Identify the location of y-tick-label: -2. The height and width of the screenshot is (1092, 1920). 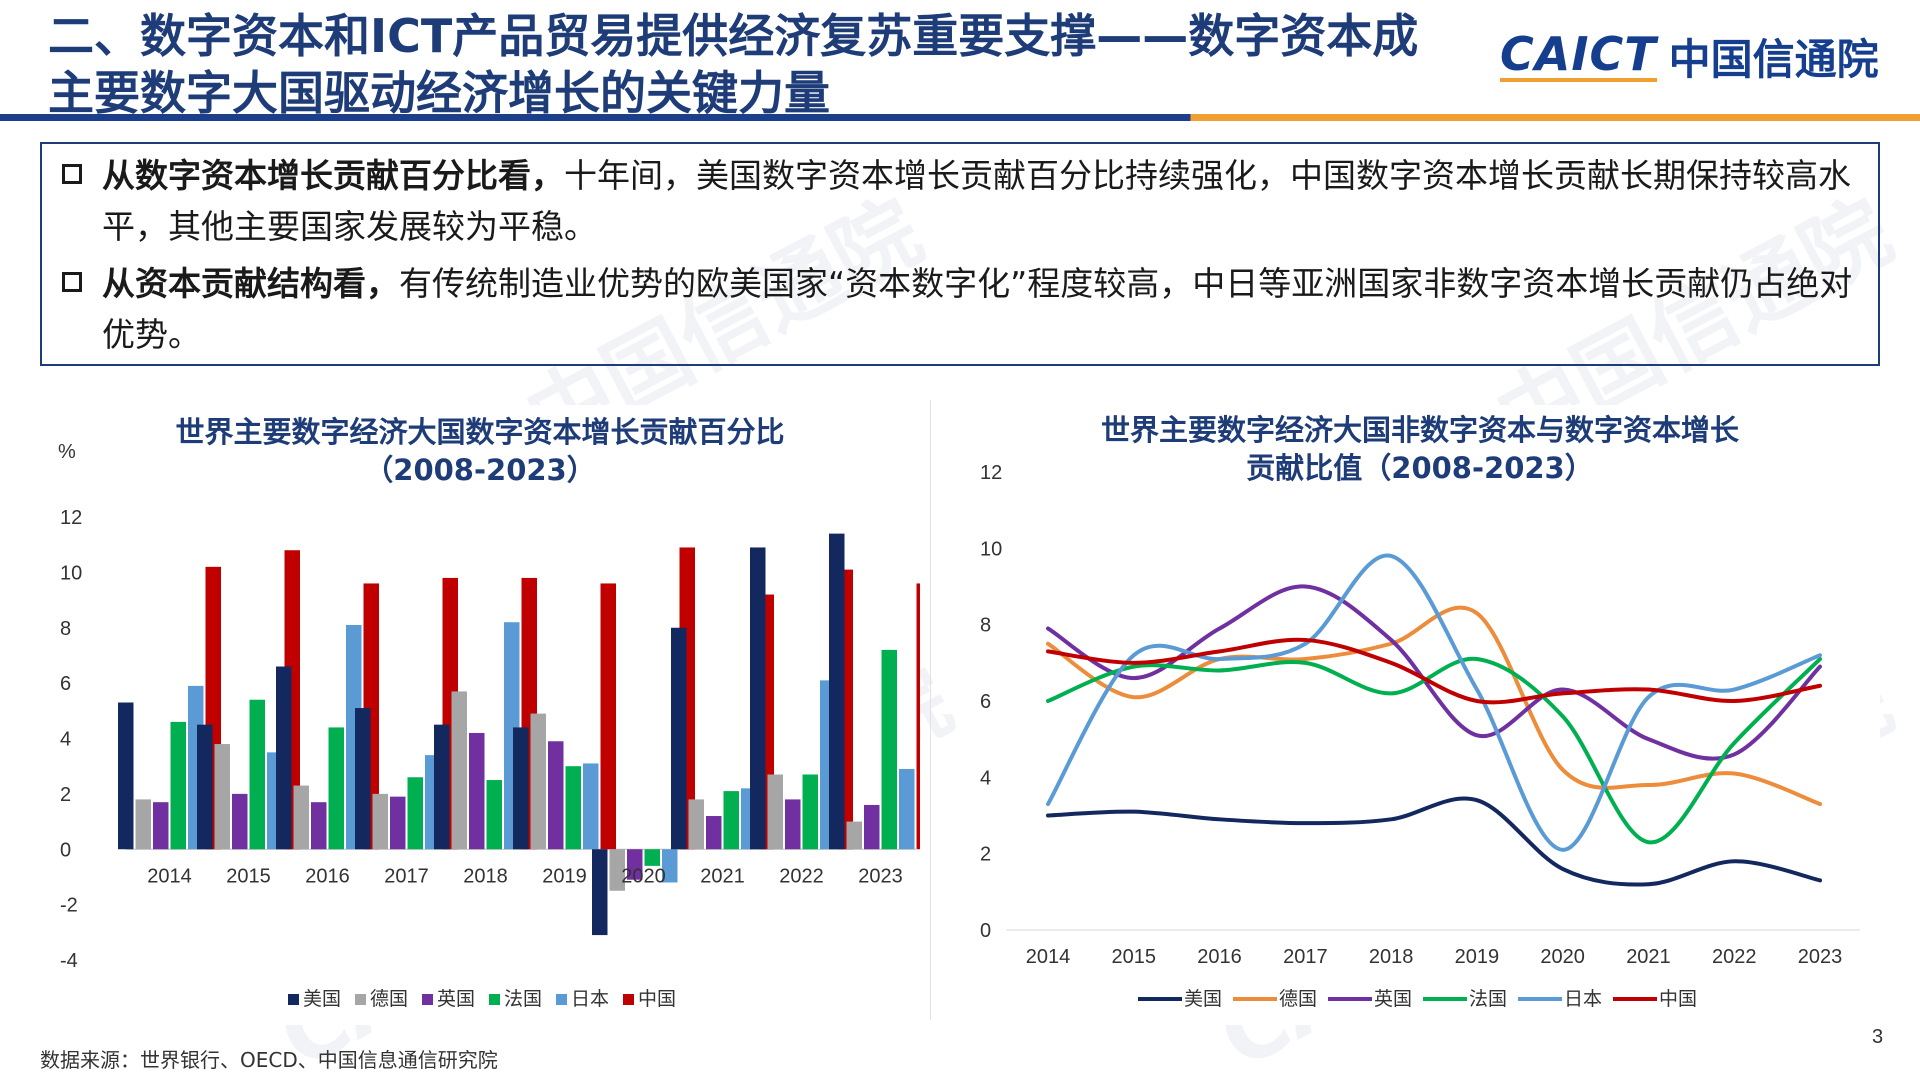
(69, 906).